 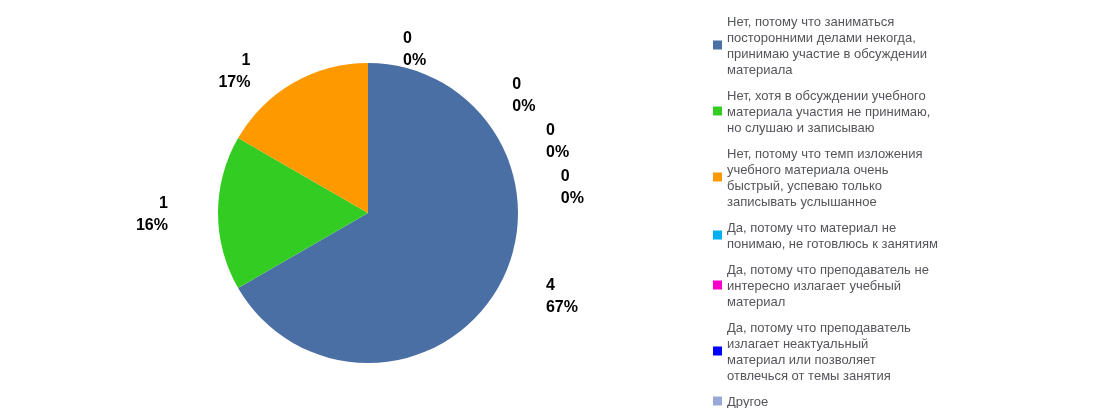 What do you see at coordinates (821, 351) in the screenshot?
I see `legend-label: Да, потому что преподаватель излагает неактуальный материал или позволяет отвлечься от темы занятия` at bounding box center [821, 351].